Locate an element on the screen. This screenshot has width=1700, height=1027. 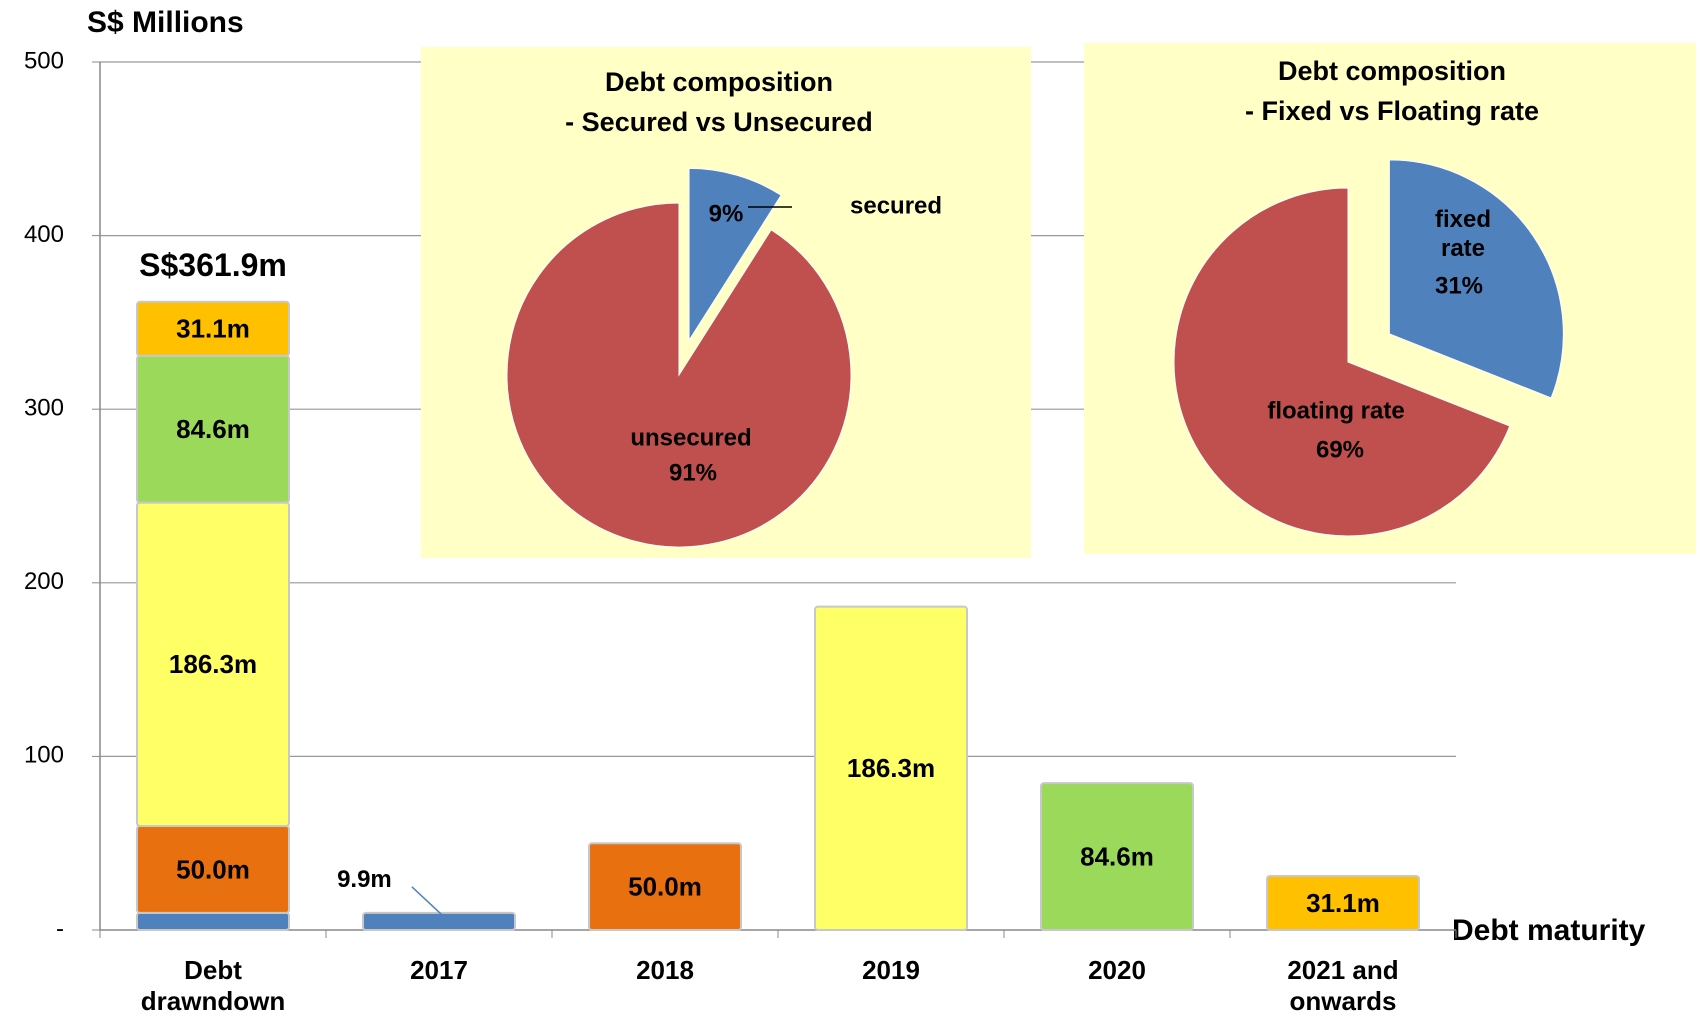
x-tick-label: 2021 and onwards is located at coordinates (1343, 986).